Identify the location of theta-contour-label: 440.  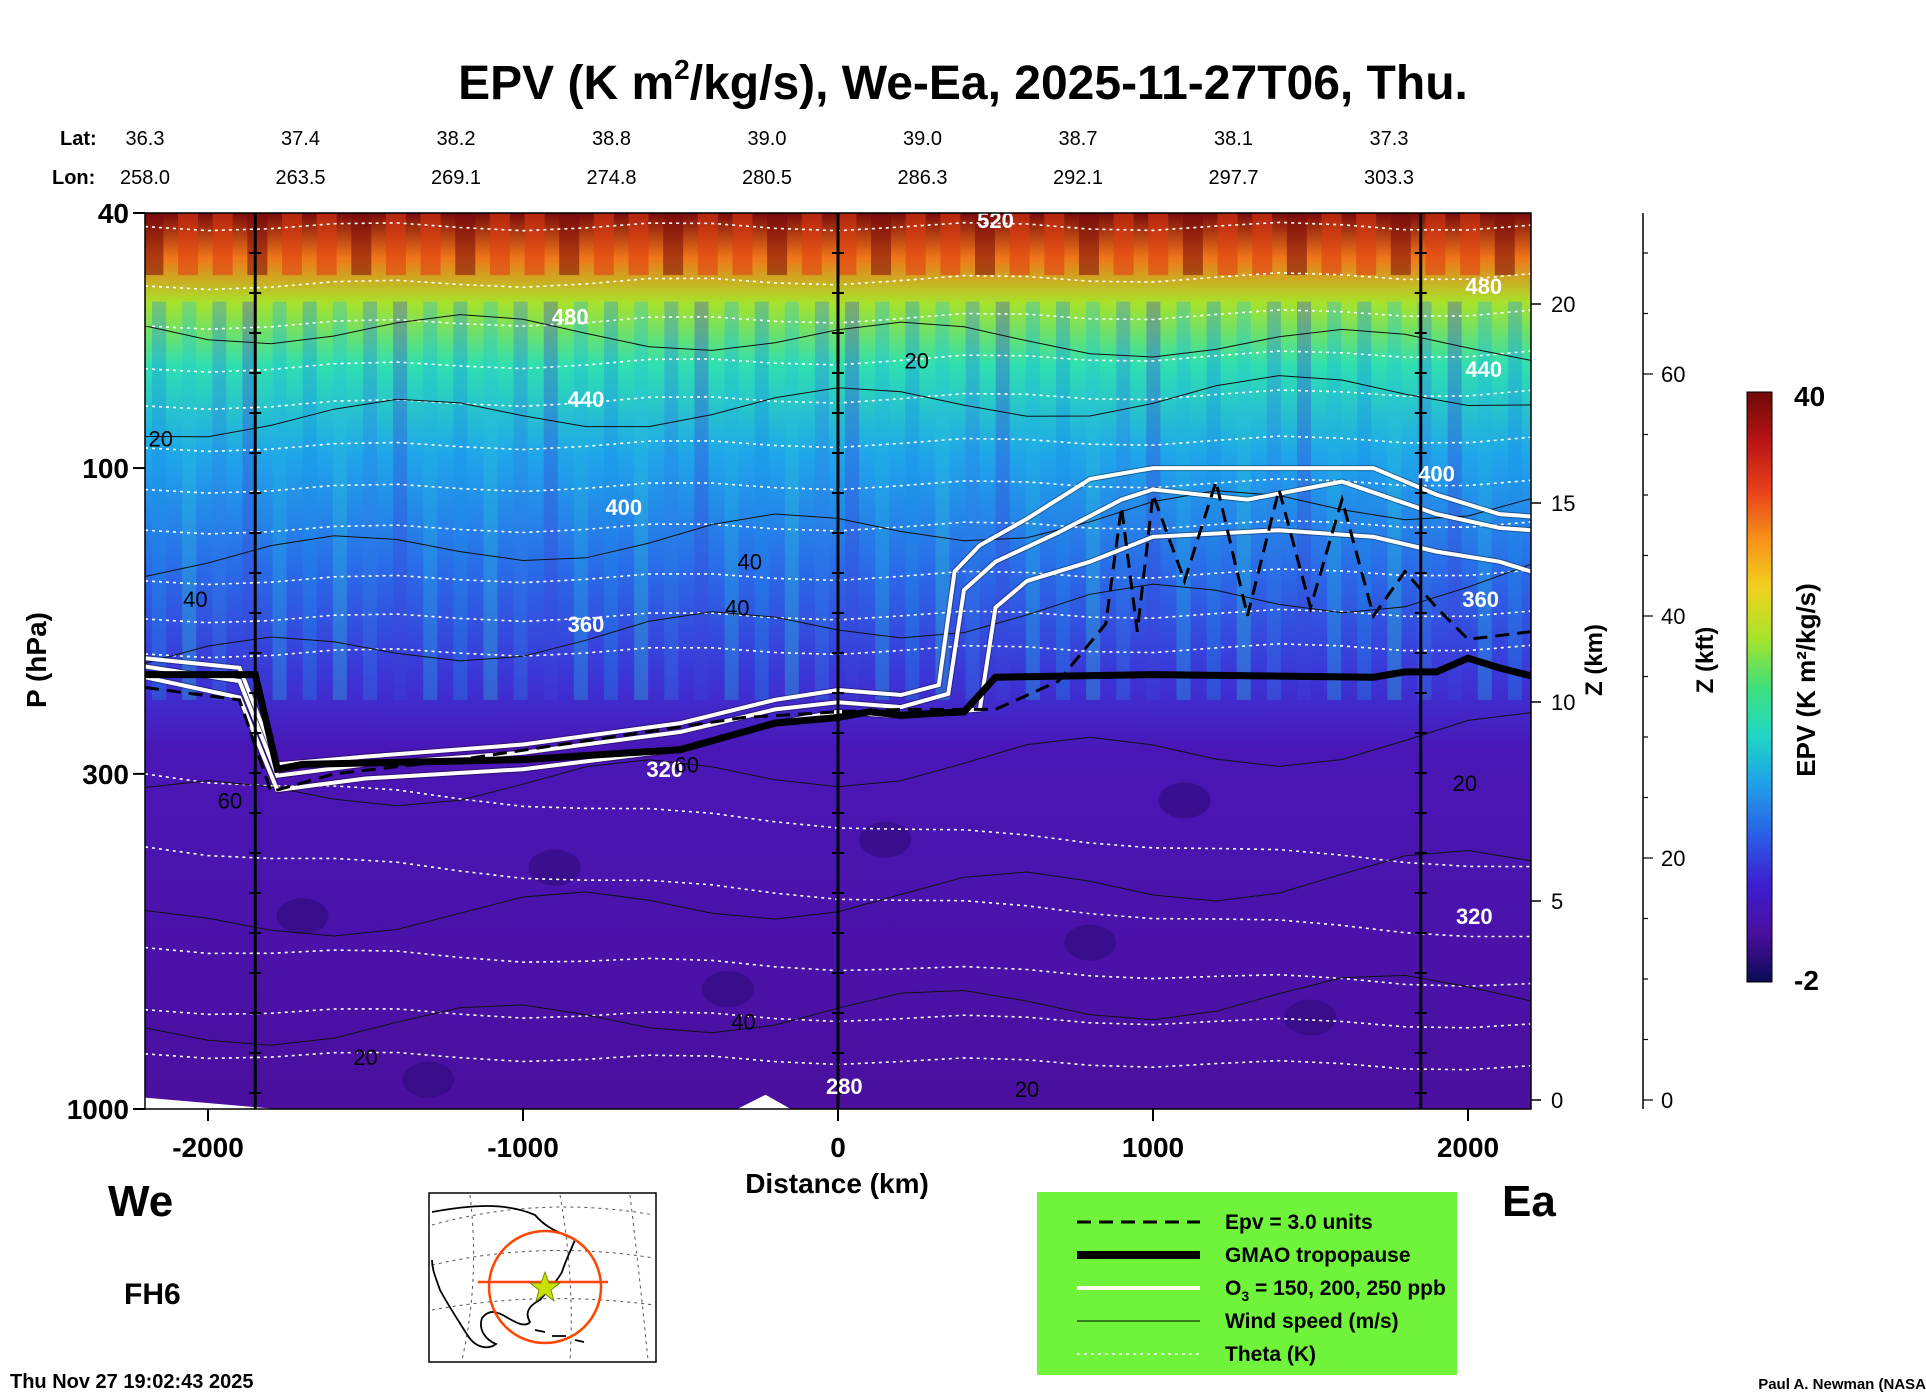
(1483, 369).